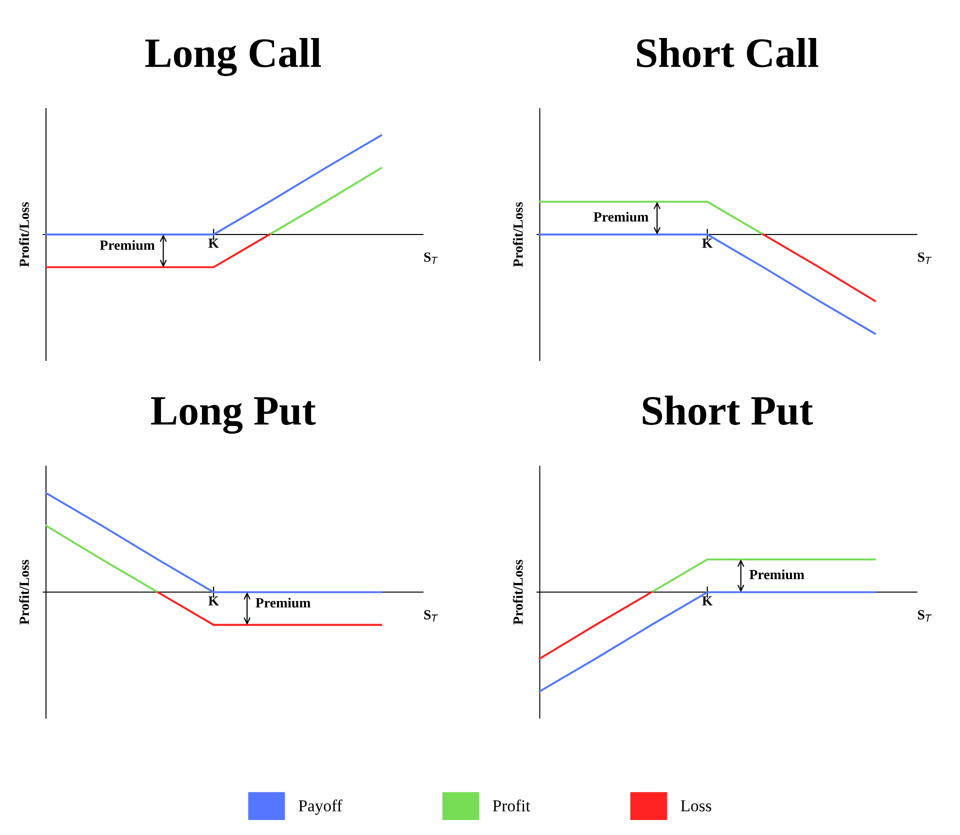 The width and height of the screenshot is (960, 835). I want to click on chart-title: Short Put, so click(727, 411).